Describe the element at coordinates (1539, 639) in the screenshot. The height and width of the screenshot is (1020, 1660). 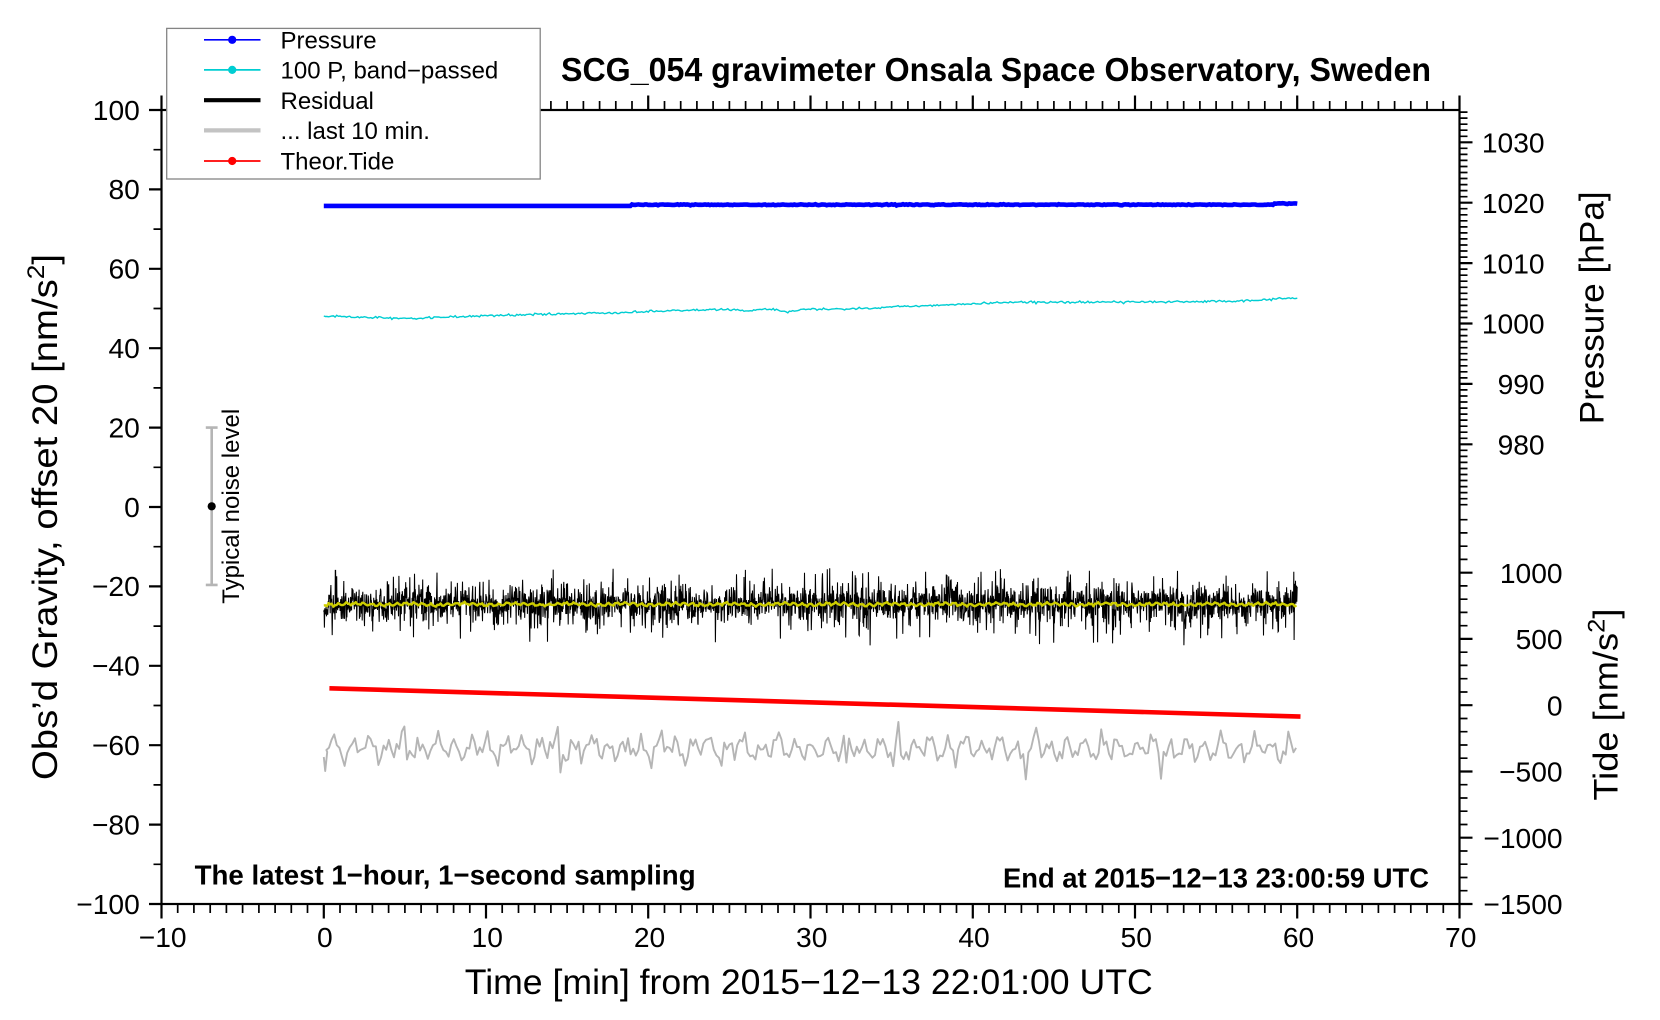
I see `svg-text: 500` at that location.